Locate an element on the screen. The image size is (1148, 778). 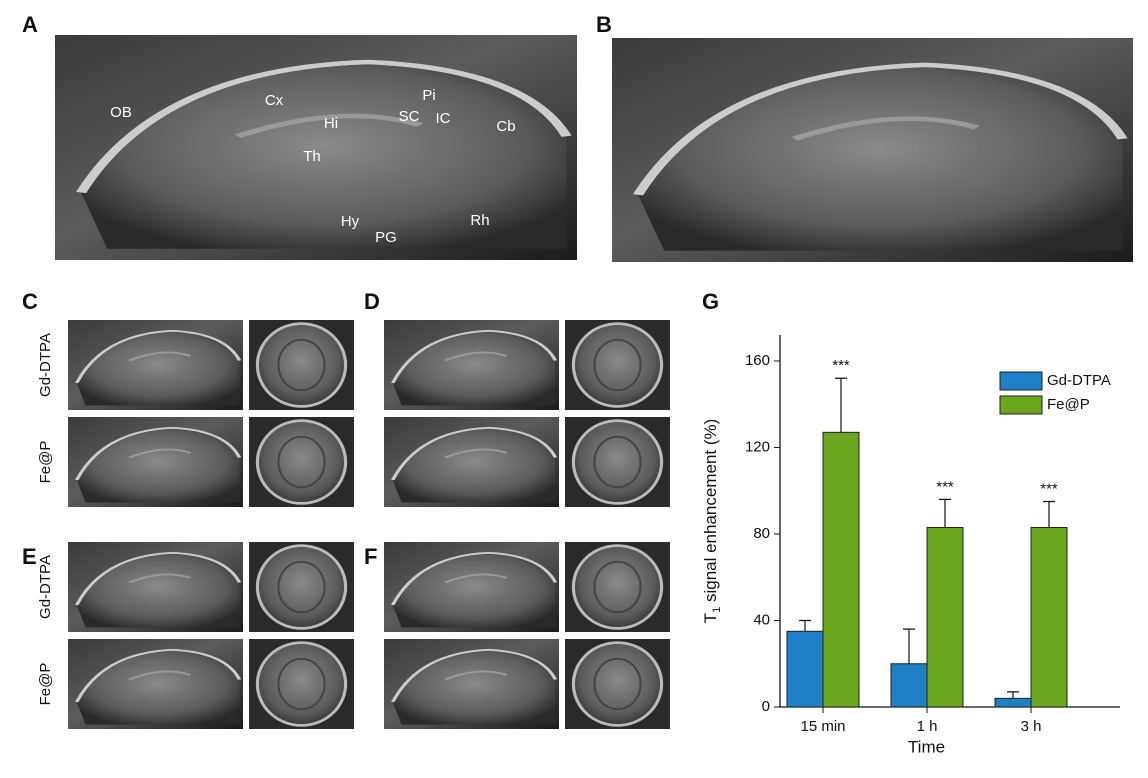
panel-label: F is located at coordinates (370, 556).